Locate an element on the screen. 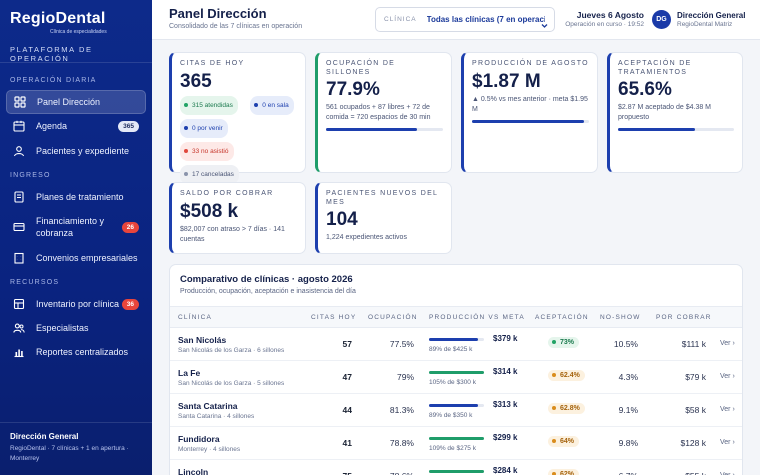 This screenshot has width=760, height=475. status-badge-no-asistio: 33 no asistió is located at coordinates (207, 151).